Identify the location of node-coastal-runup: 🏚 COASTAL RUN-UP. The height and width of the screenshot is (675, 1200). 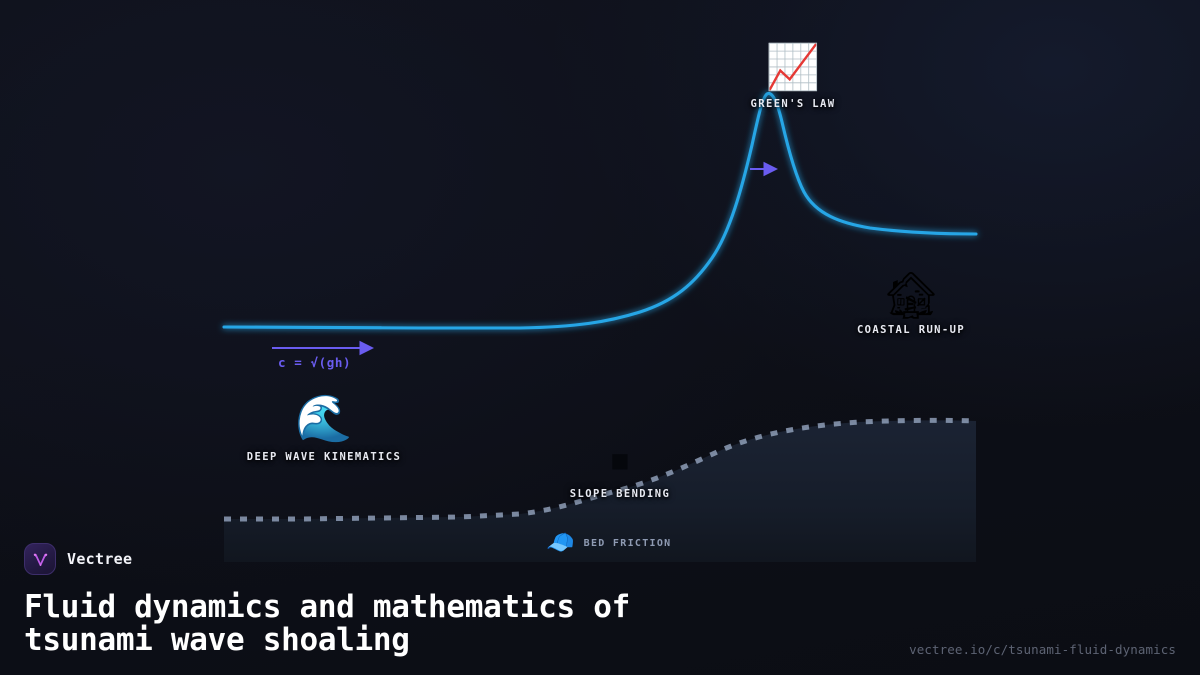
(911, 304).